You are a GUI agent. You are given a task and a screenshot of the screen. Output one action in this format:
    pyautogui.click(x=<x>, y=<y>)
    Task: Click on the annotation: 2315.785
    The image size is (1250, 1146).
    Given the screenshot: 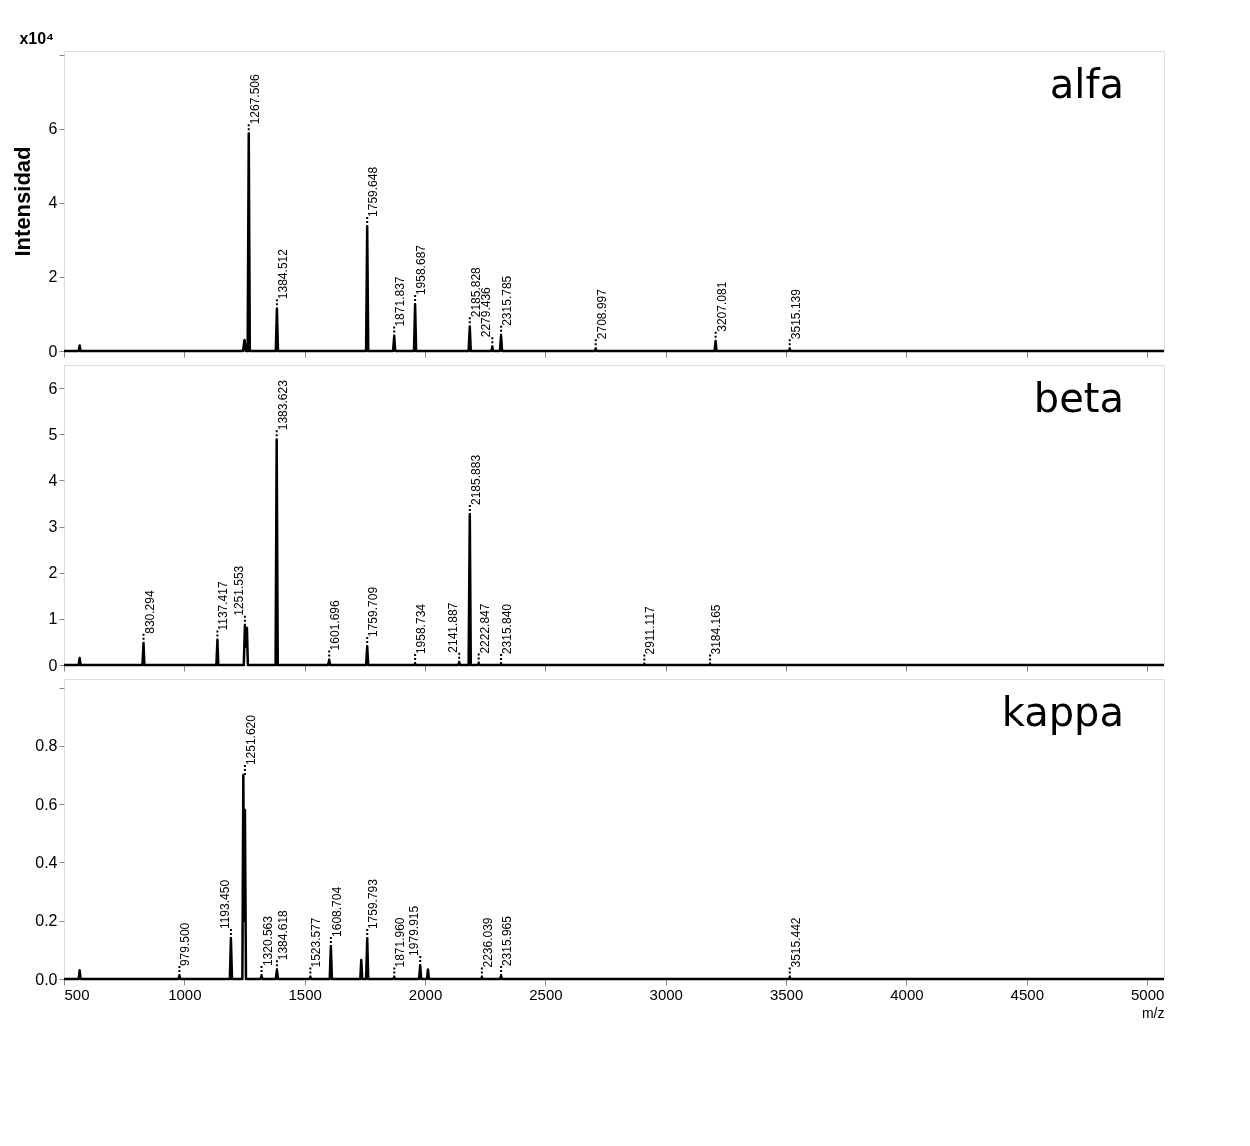 What is the action you would take?
    pyautogui.click(x=507, y=300)
    